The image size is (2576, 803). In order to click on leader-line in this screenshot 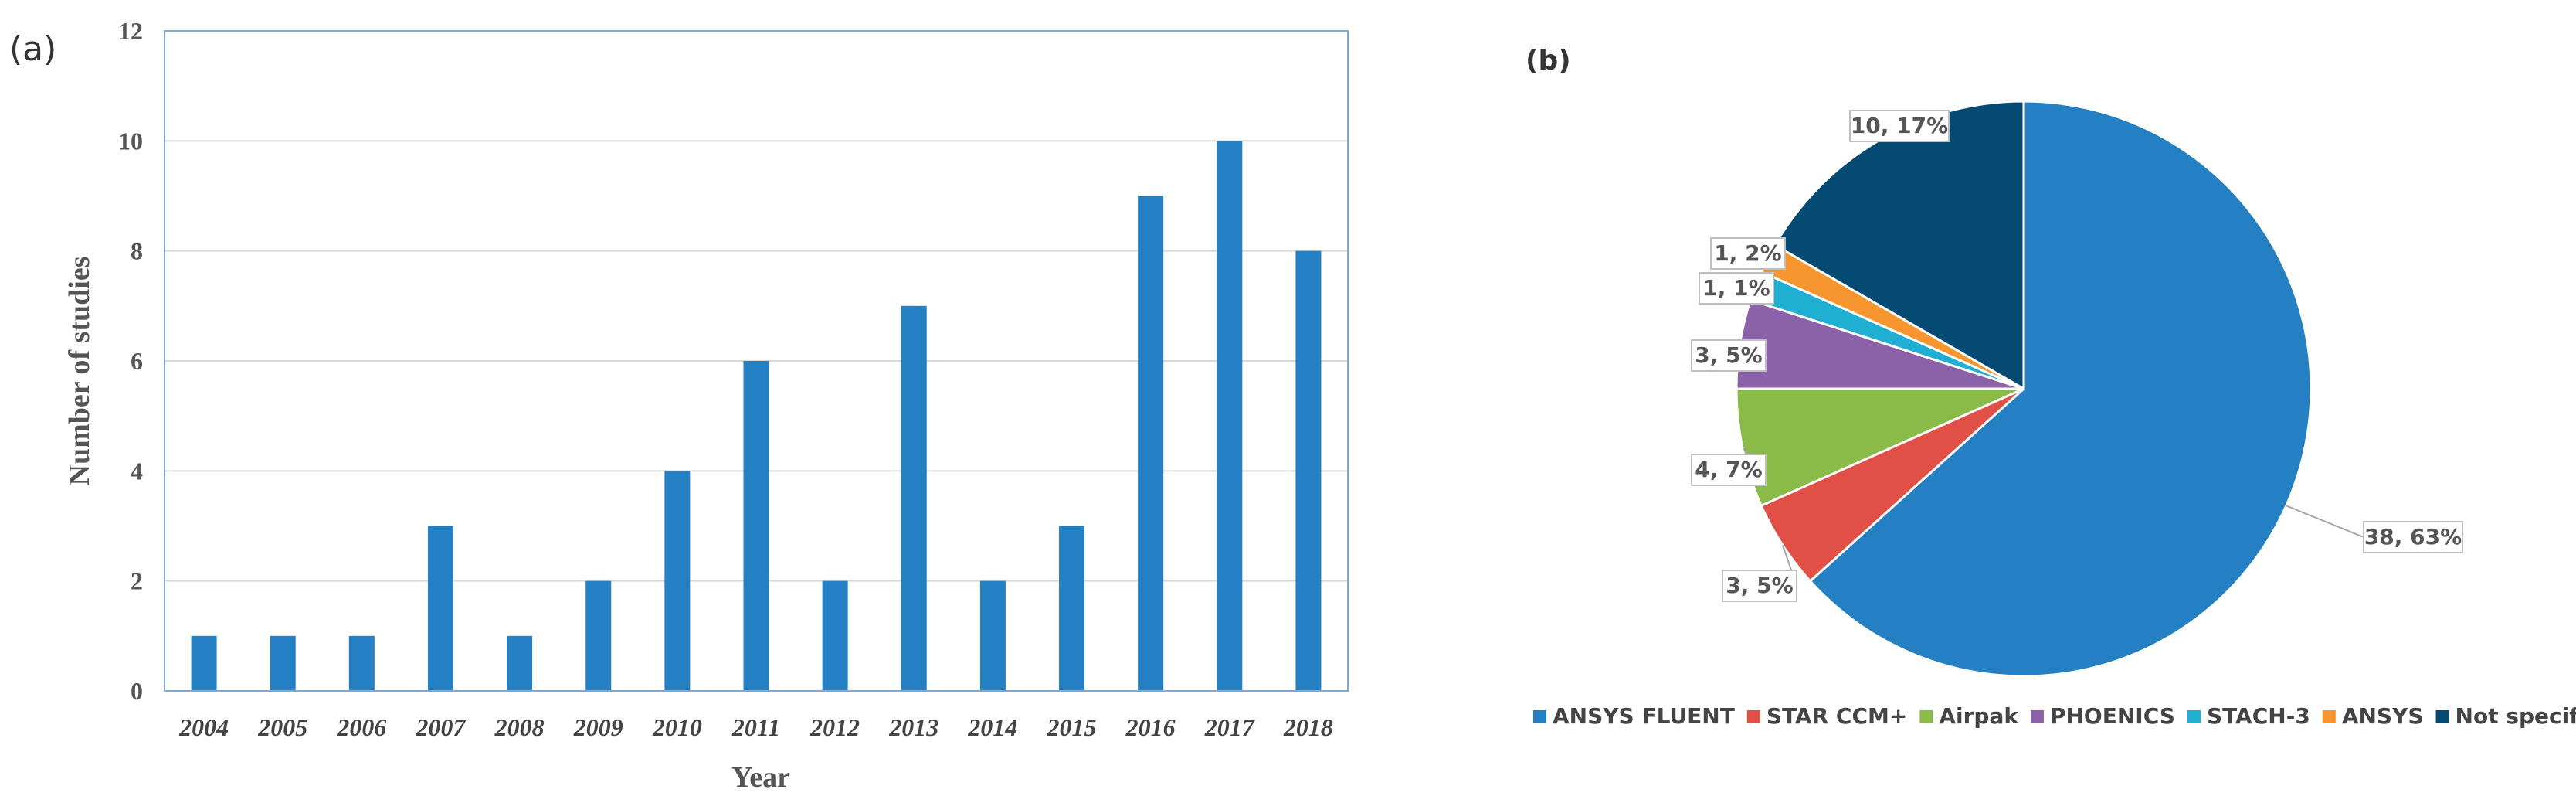, I will do `click(2325, 522)`.